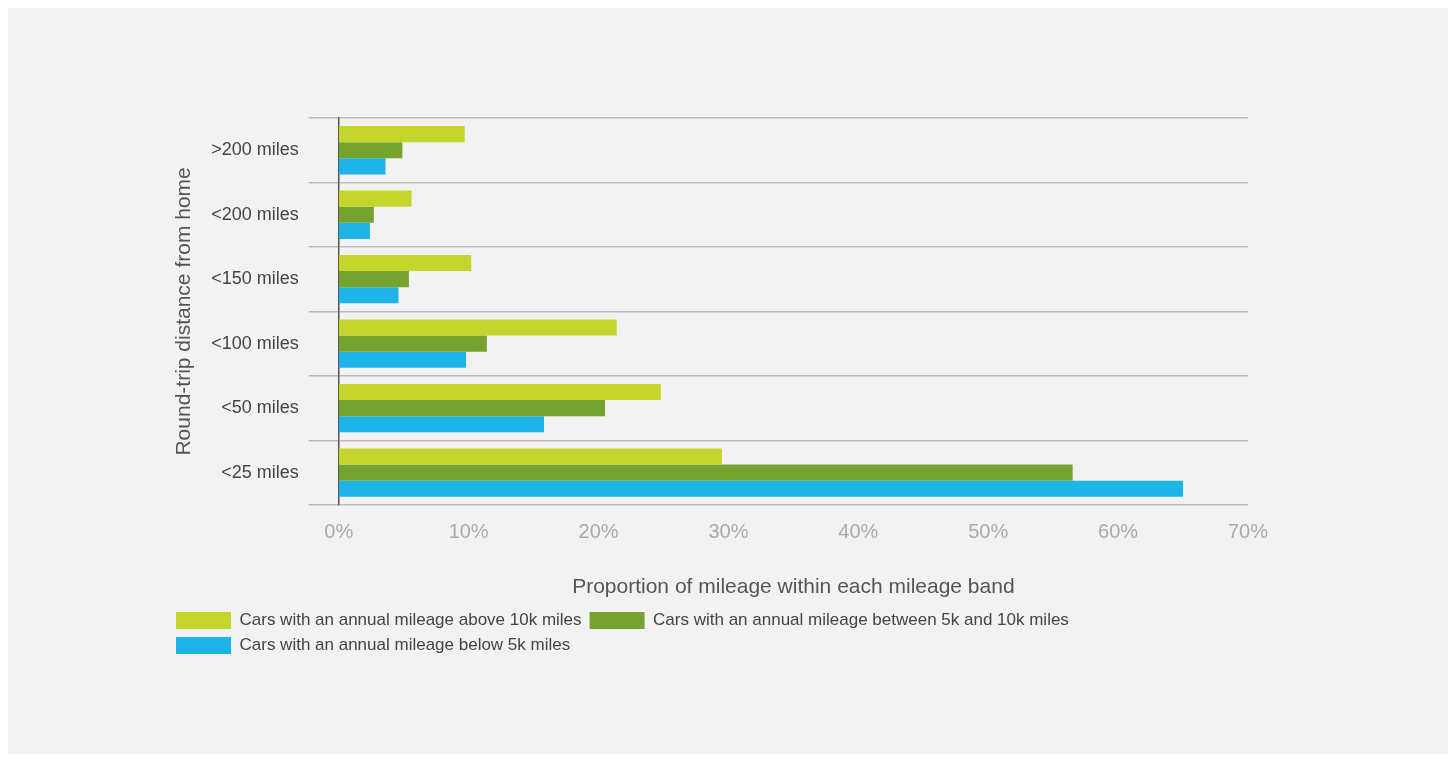 The width and height of the screenshot is (1456, 762). What do you see at coordinates (255, 149) in the screenshot?
I see `y-tick-label: >200 miles` at bounding box center [255, 149].